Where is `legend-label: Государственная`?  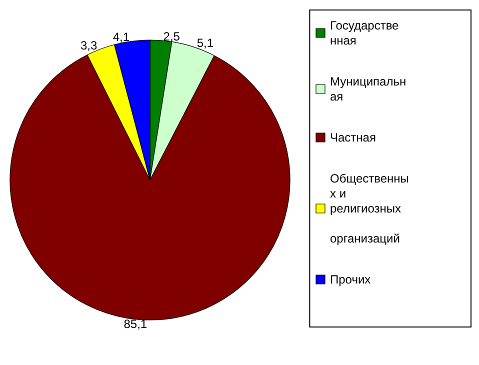 legend-label: Государственная is located at coordinates (365, 33).